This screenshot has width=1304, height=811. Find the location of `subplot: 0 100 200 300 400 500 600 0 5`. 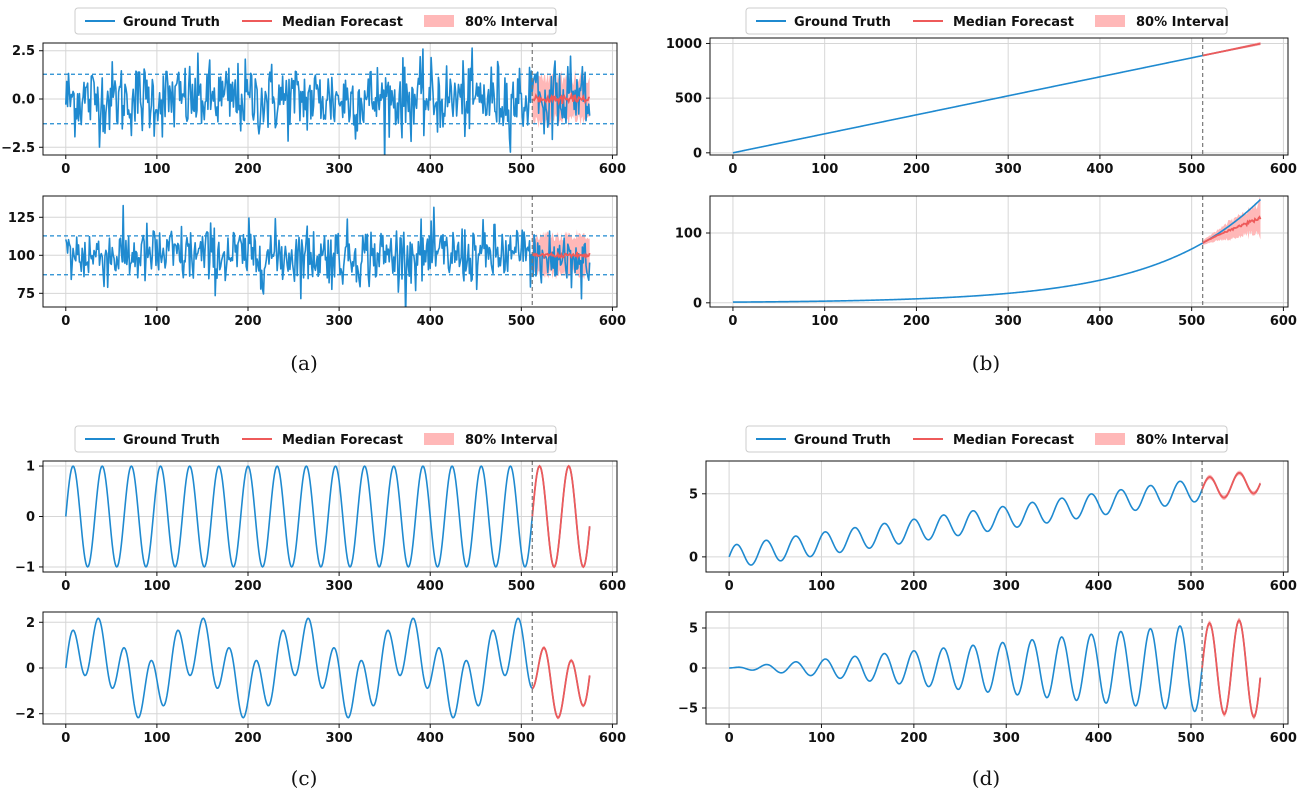

subplot: 0 100 200 300 400 500 600 0 5 is located at coordinates (993, 527).